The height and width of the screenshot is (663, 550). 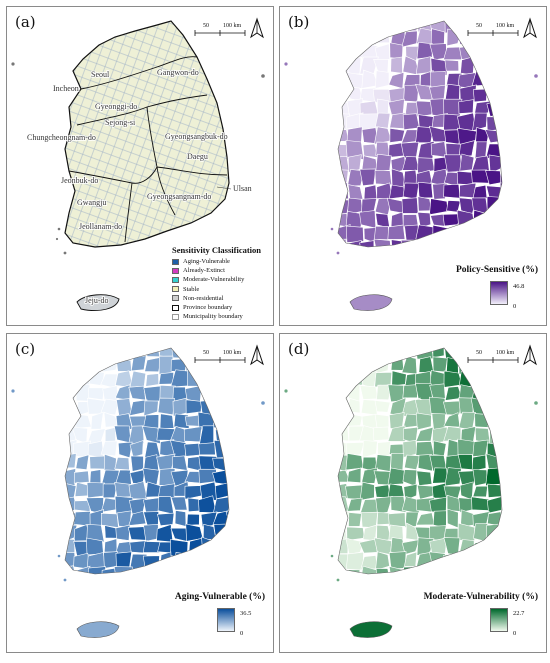 What do you see at coordinates (217, 250) in the screenshot?
I see `legend-title: Sensitivity Classification` at bounding box center [217, 250].